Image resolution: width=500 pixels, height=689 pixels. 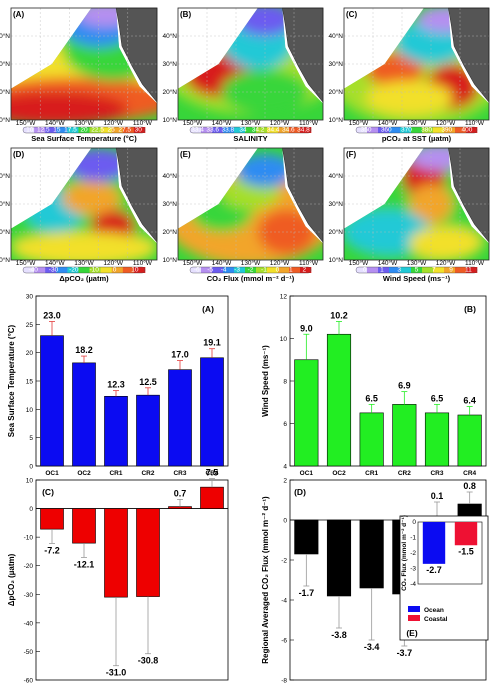 I want to click on x-tick-label: CR2, so click(x=147, y=473).